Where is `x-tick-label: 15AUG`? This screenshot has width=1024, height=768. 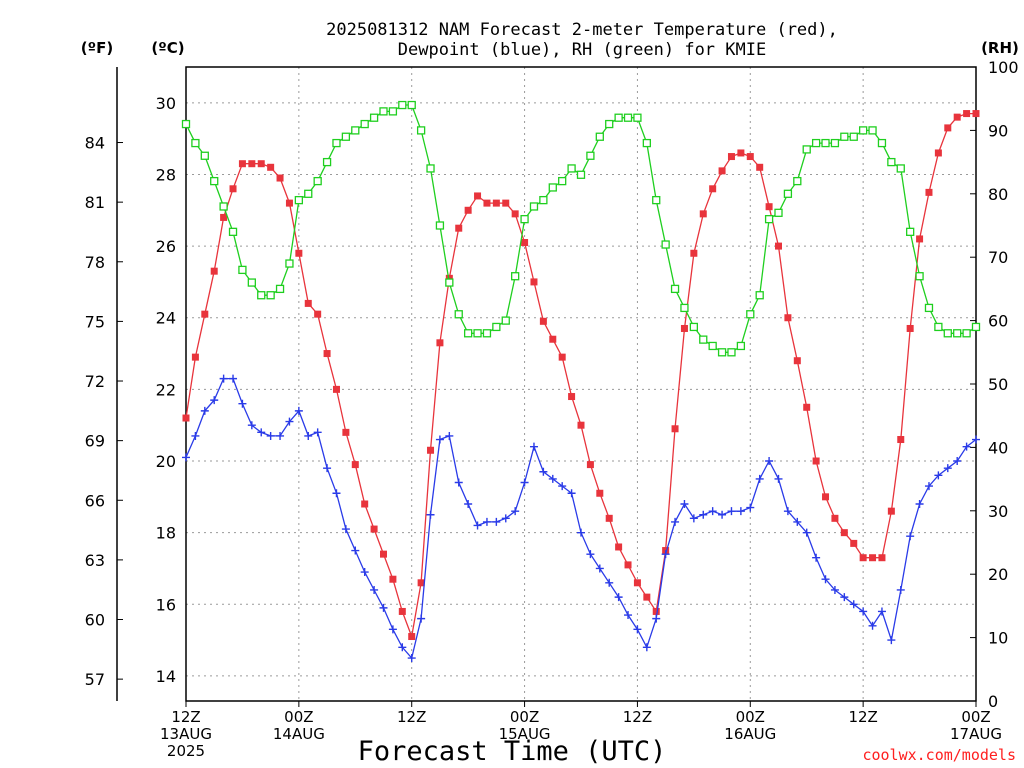 x-tick-label: 15AUG is located at coordinates (525, 734).